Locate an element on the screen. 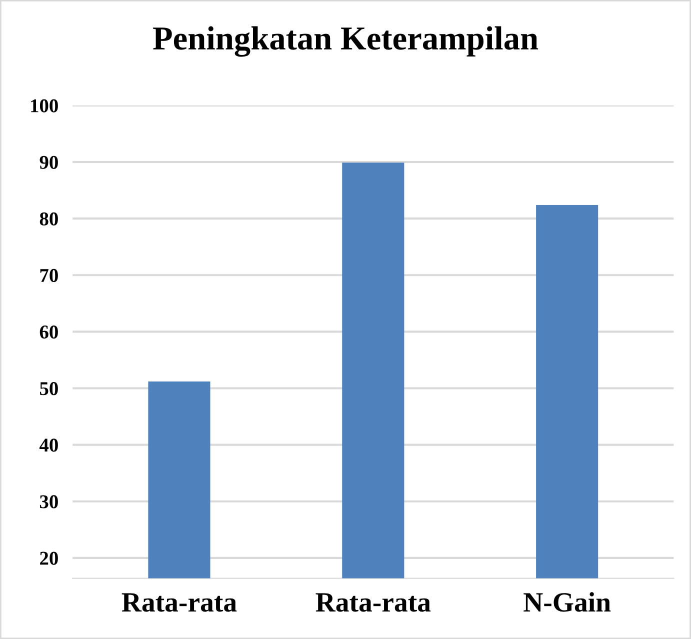 This screenshot has width=691, height=639. y-tick-label: 40 is located at coordinates (48, 445).